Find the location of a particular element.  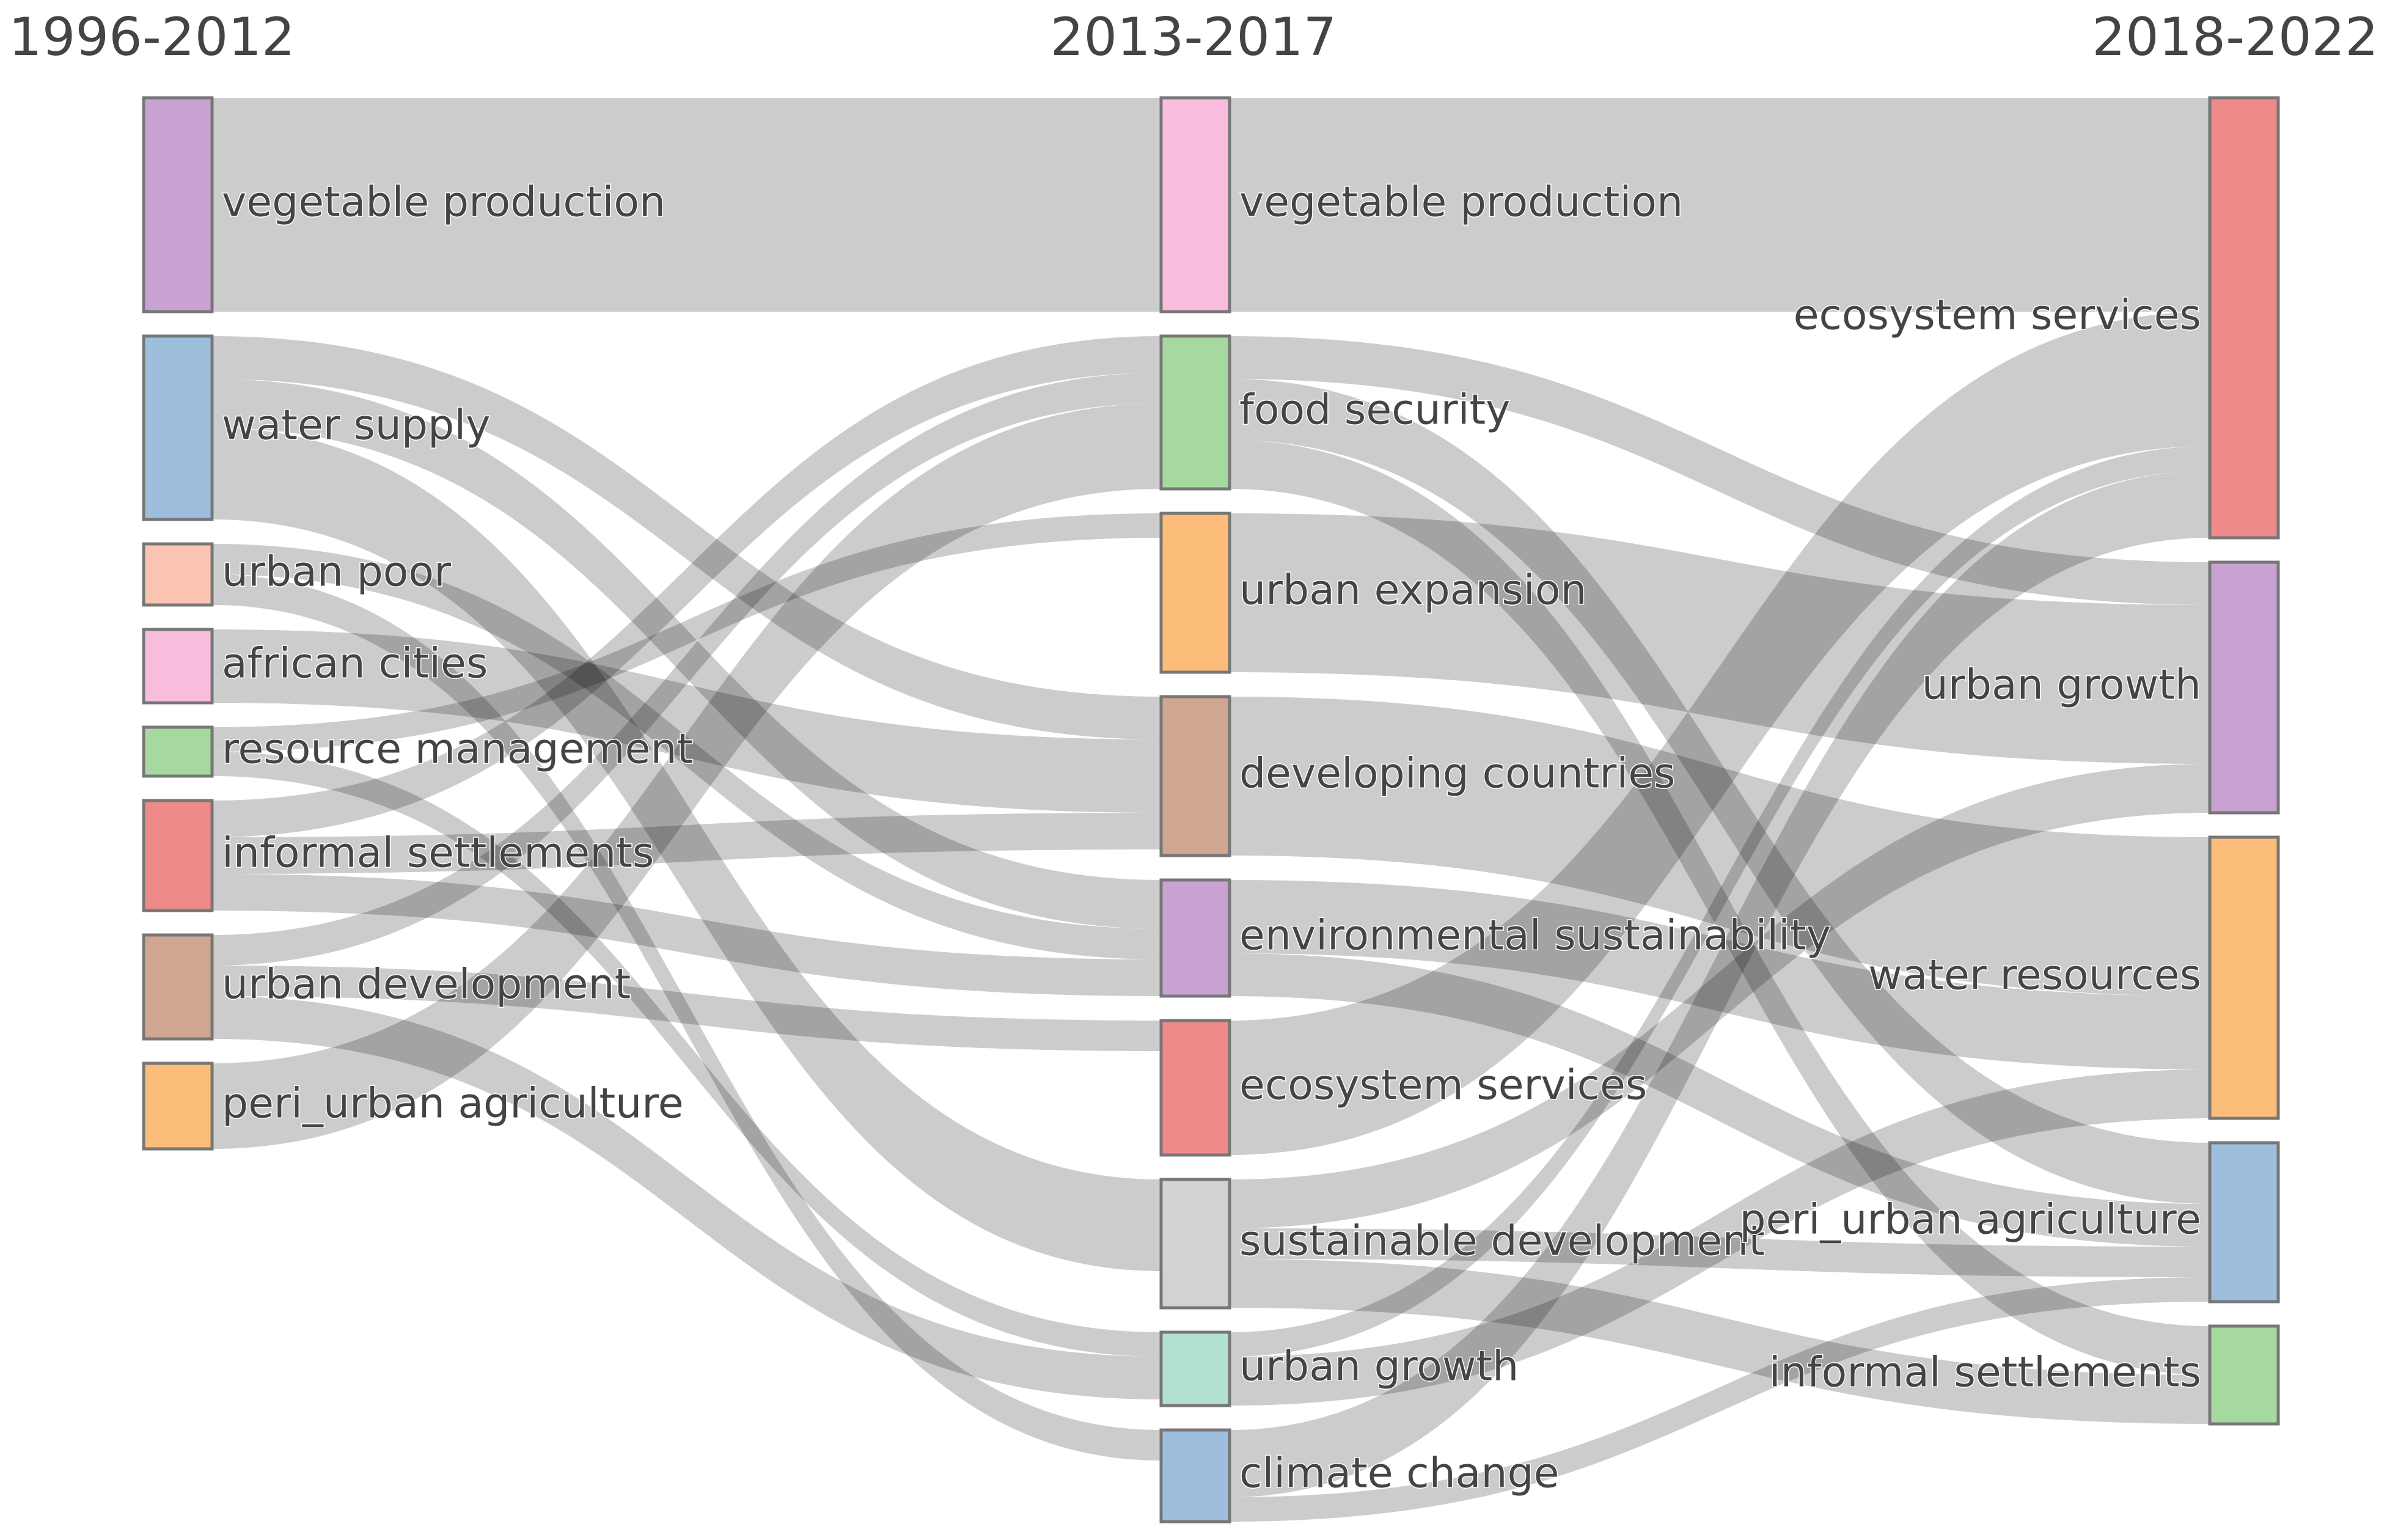

link-a_poor-to-b_env is located at coordinates (687, 752).